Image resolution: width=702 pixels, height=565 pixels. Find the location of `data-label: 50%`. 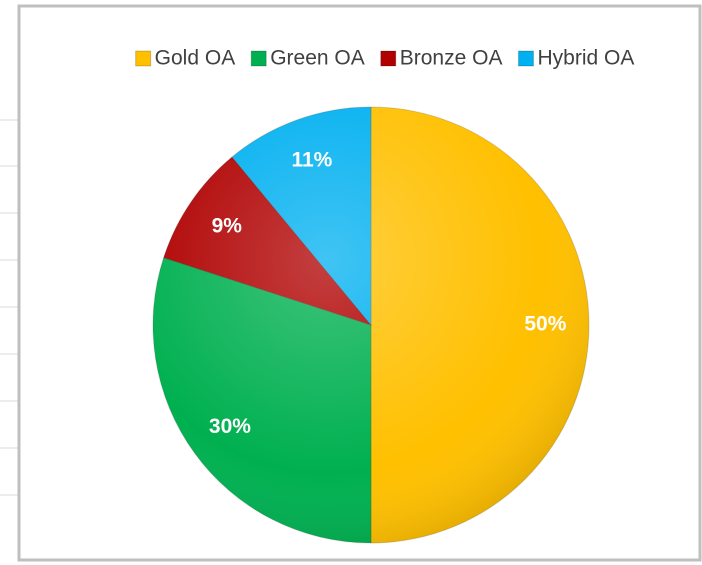

data-label: 50% is located at coordinates (545, 324).